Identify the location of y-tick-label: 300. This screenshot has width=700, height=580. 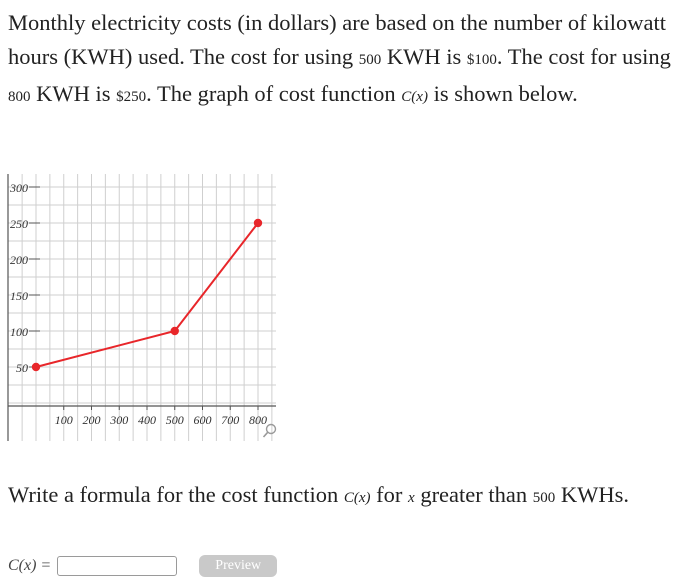
(18, 188).